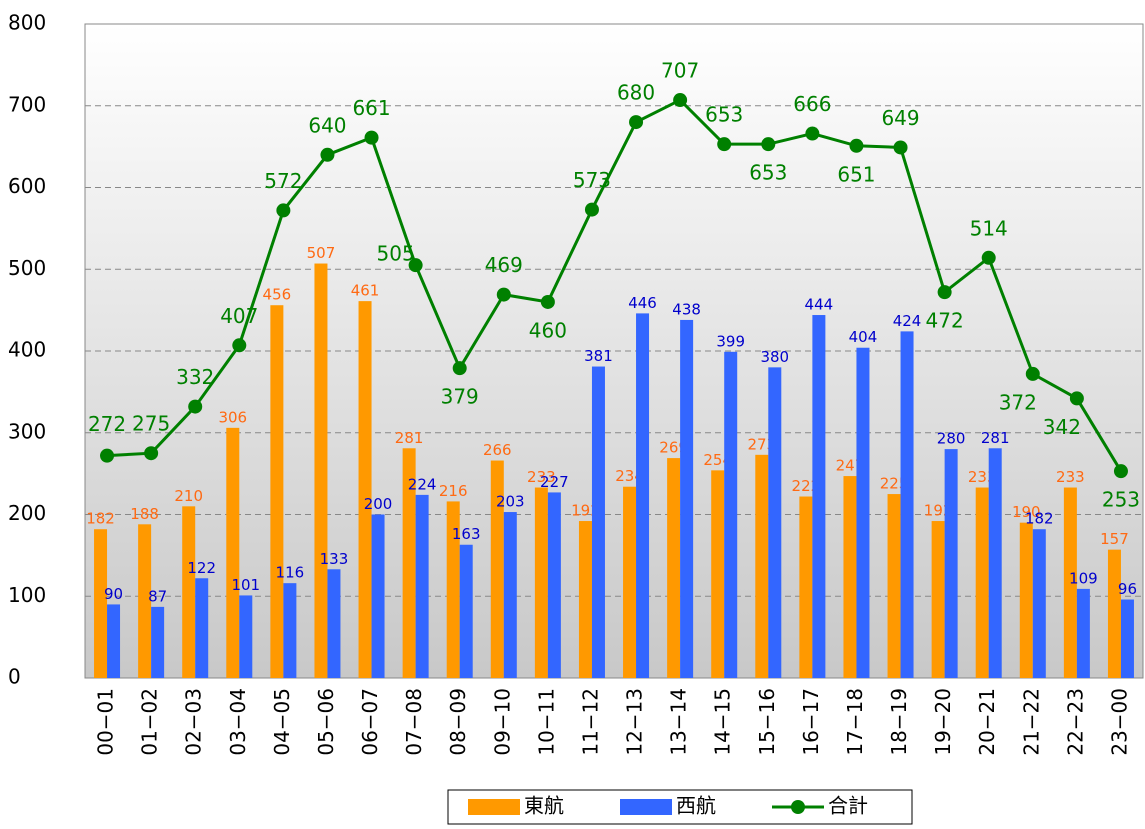  Describe the element at coordinates (27, 431) in the screenshot. I see `y-tick-label: 300` at that location.